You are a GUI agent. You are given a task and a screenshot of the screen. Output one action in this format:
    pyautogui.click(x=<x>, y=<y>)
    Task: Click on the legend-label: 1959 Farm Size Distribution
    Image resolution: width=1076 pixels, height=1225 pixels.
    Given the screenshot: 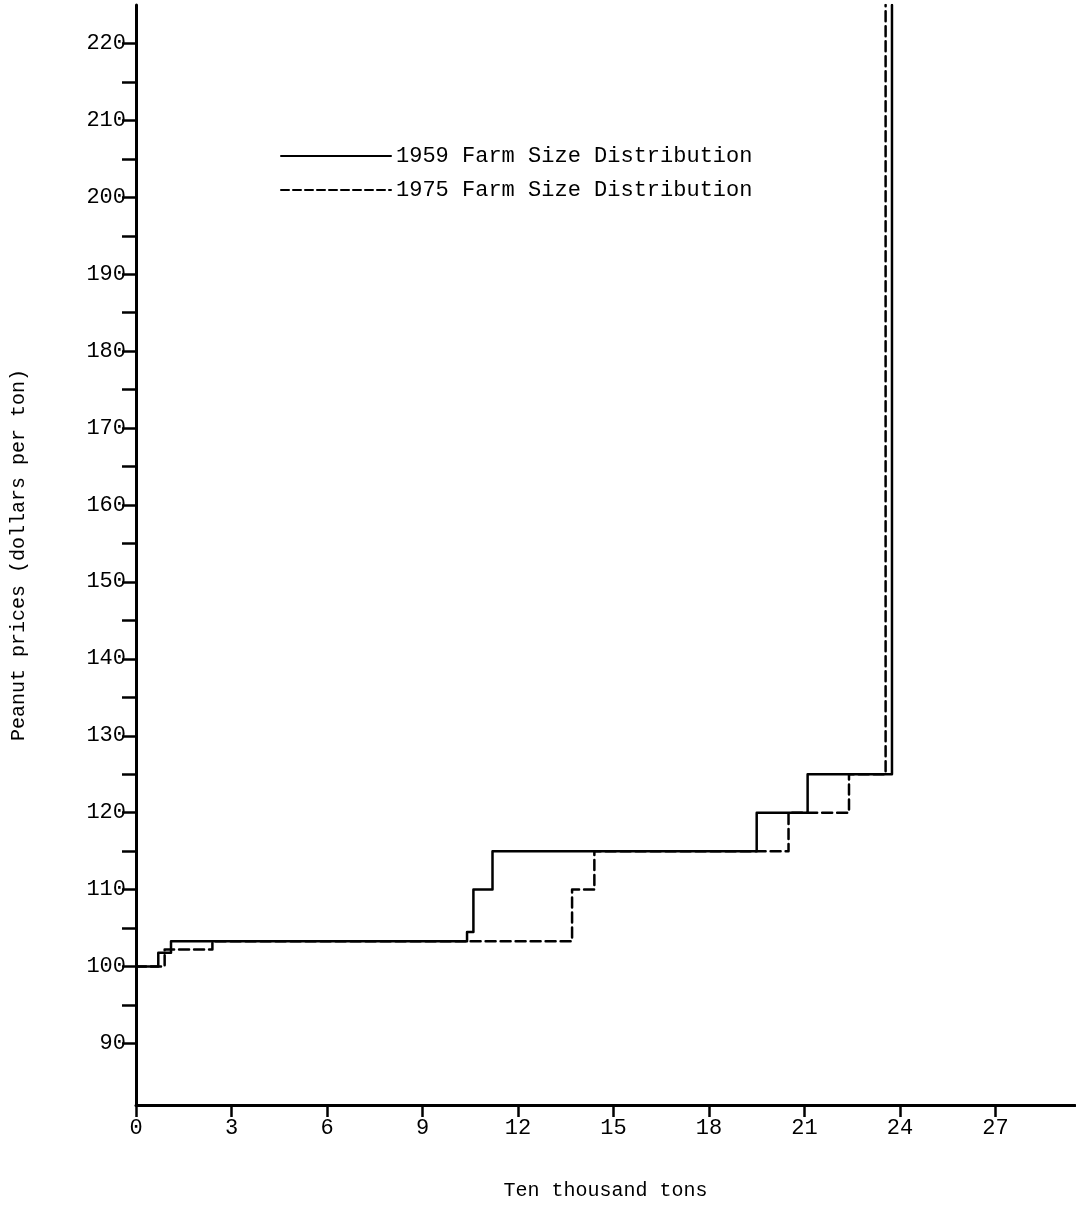 What is the action you would take?
    pyautogui.click(x=574, y=156)
    